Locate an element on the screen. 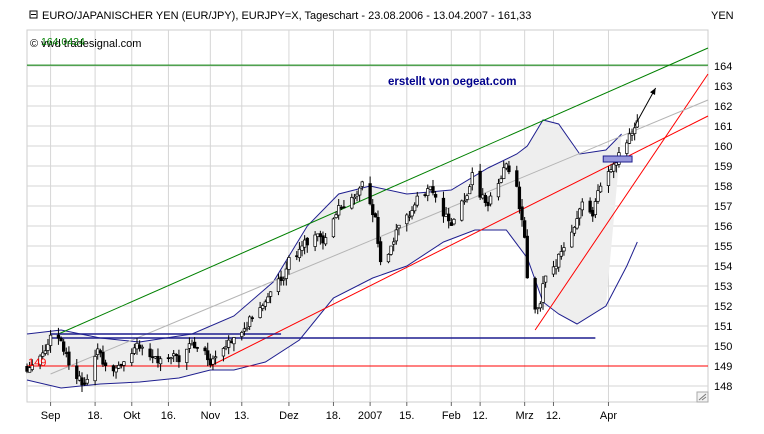  x-tick-label: 15. is located at coordinates (406, 416).